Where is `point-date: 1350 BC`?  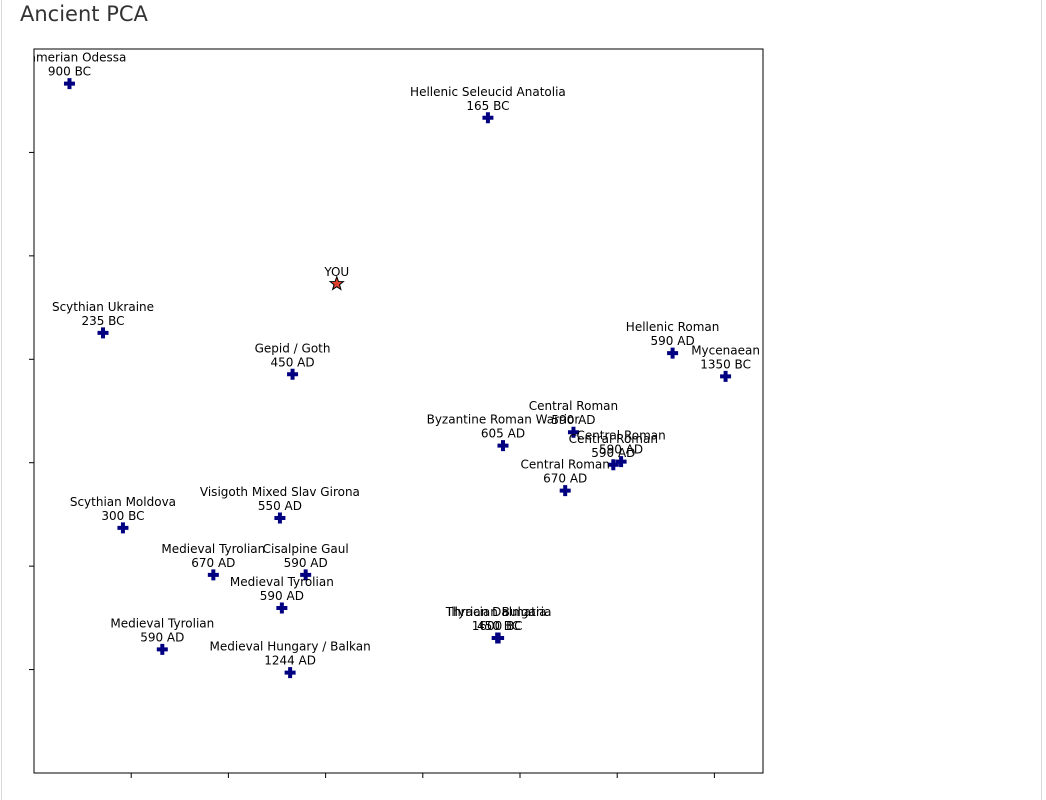 point-date: 1350 BC is located at coordinates (725, 364).